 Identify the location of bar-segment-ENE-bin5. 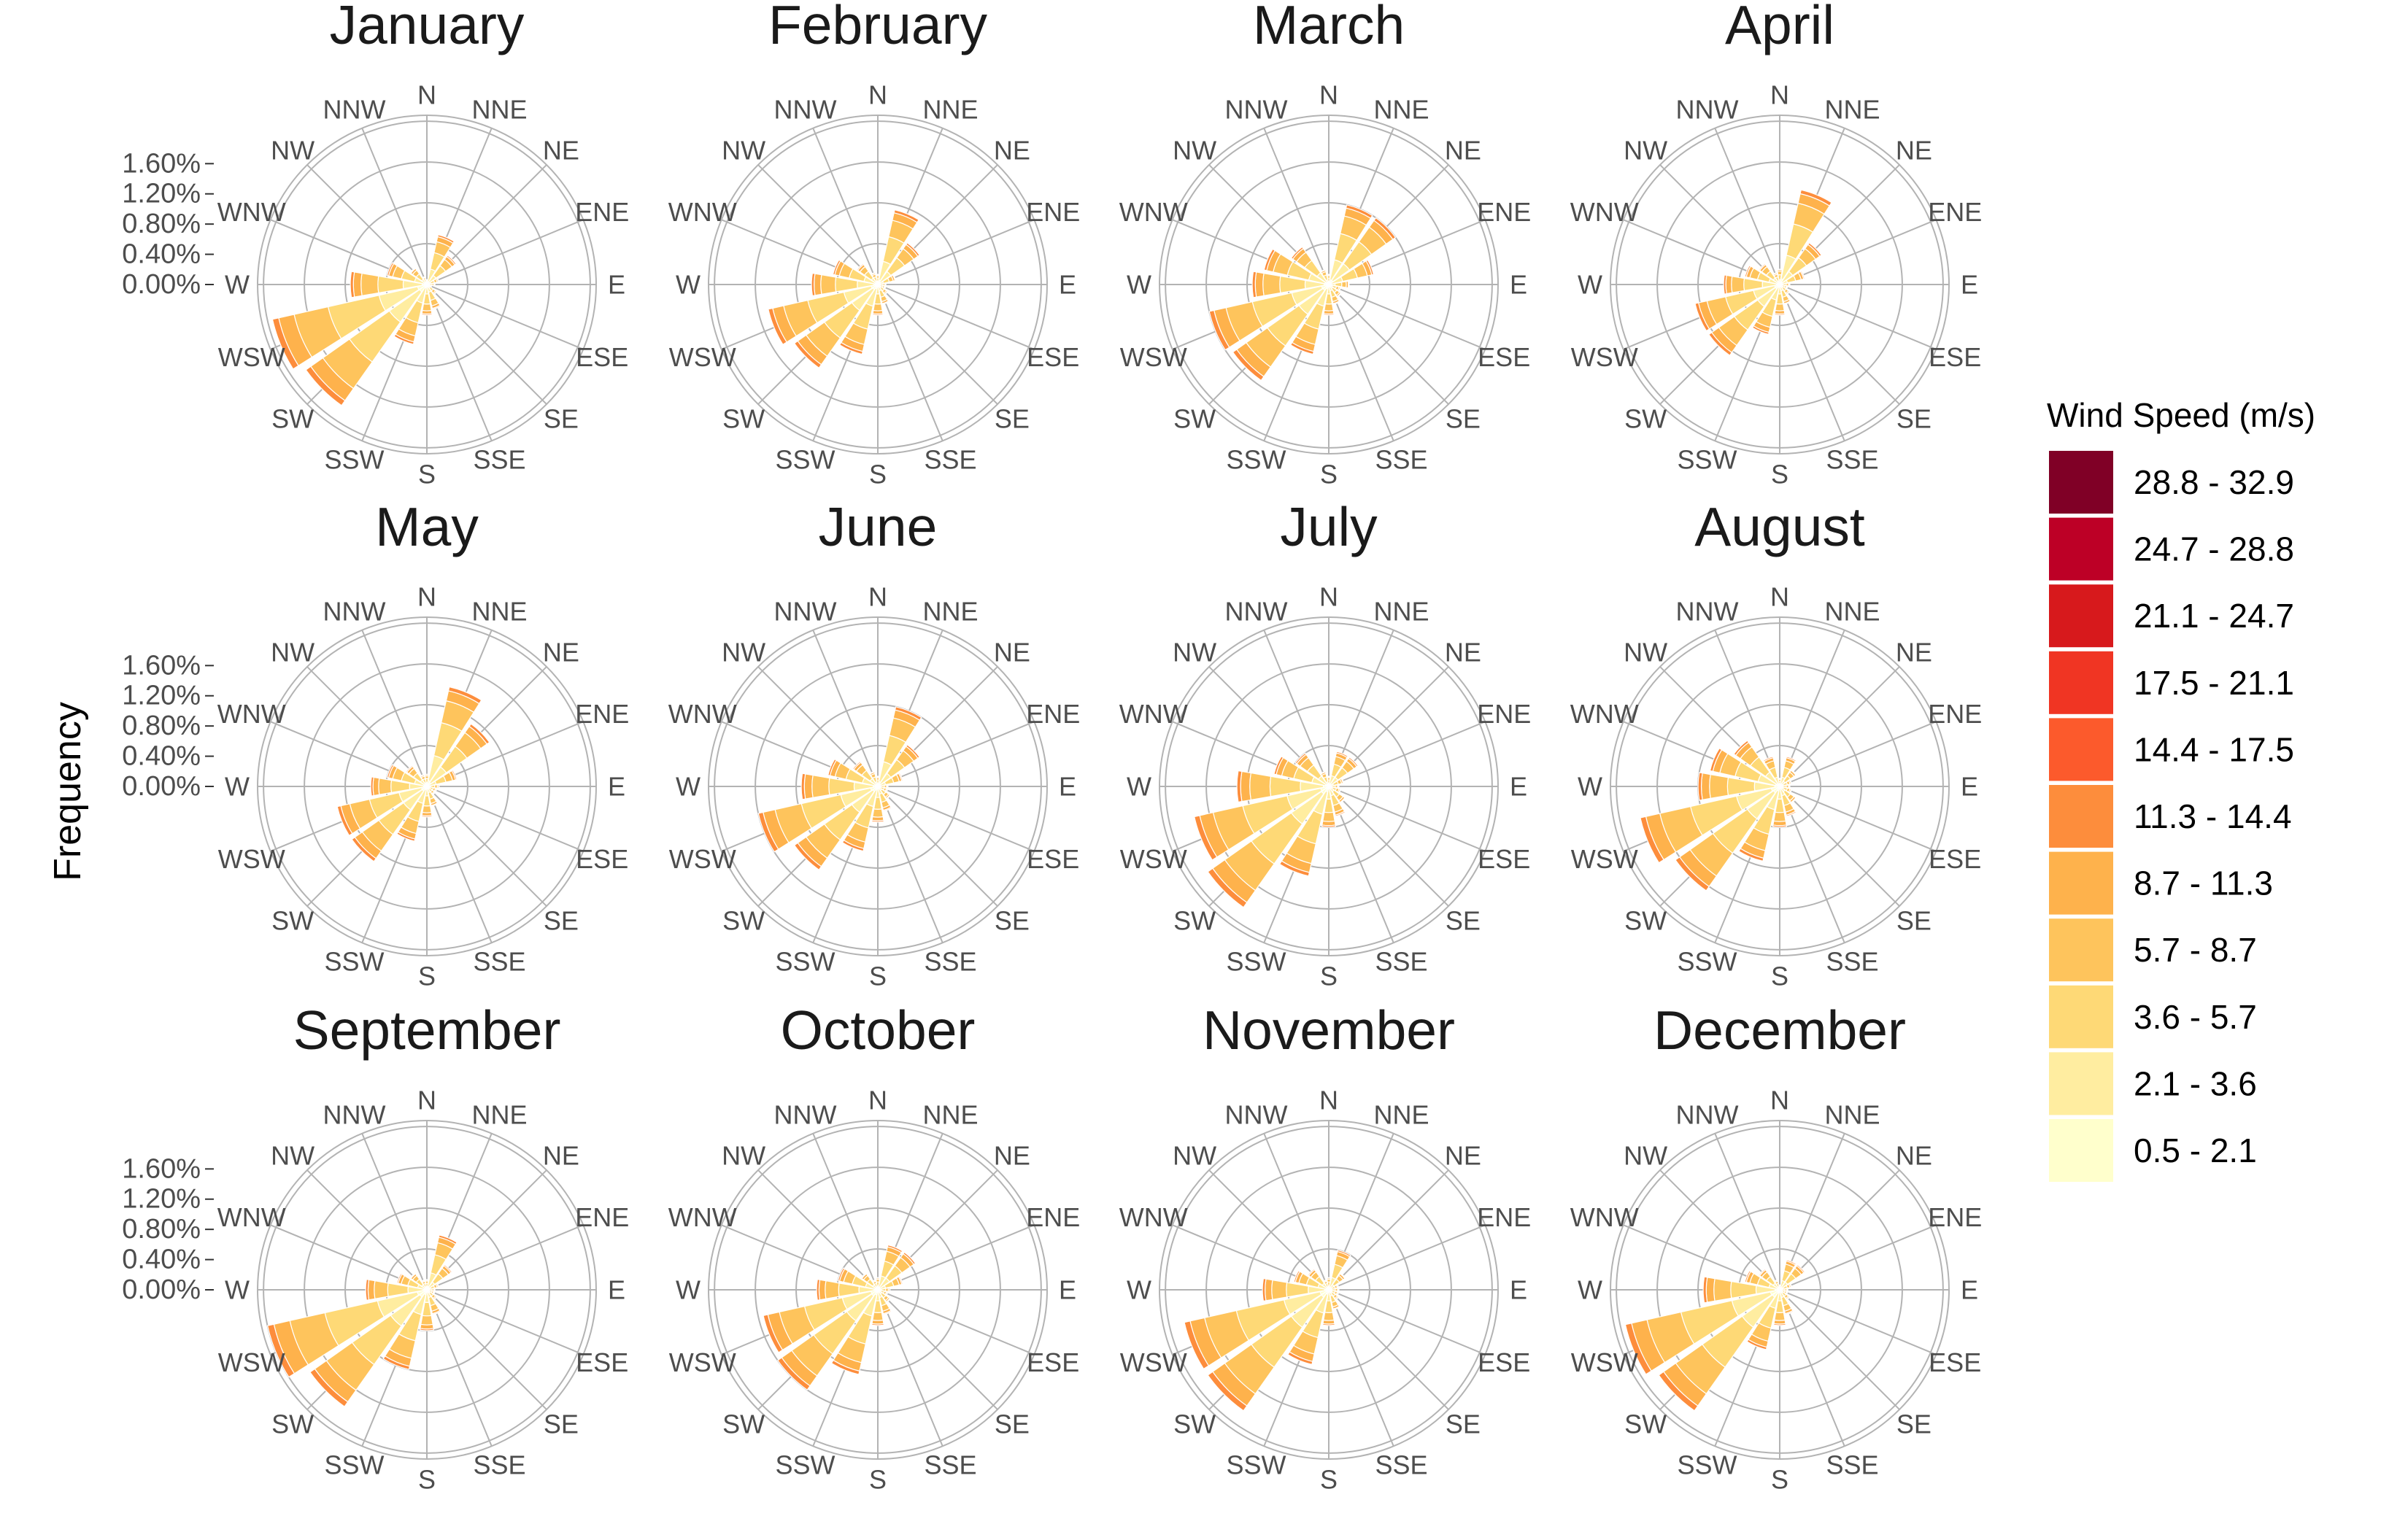
(901, 1280).